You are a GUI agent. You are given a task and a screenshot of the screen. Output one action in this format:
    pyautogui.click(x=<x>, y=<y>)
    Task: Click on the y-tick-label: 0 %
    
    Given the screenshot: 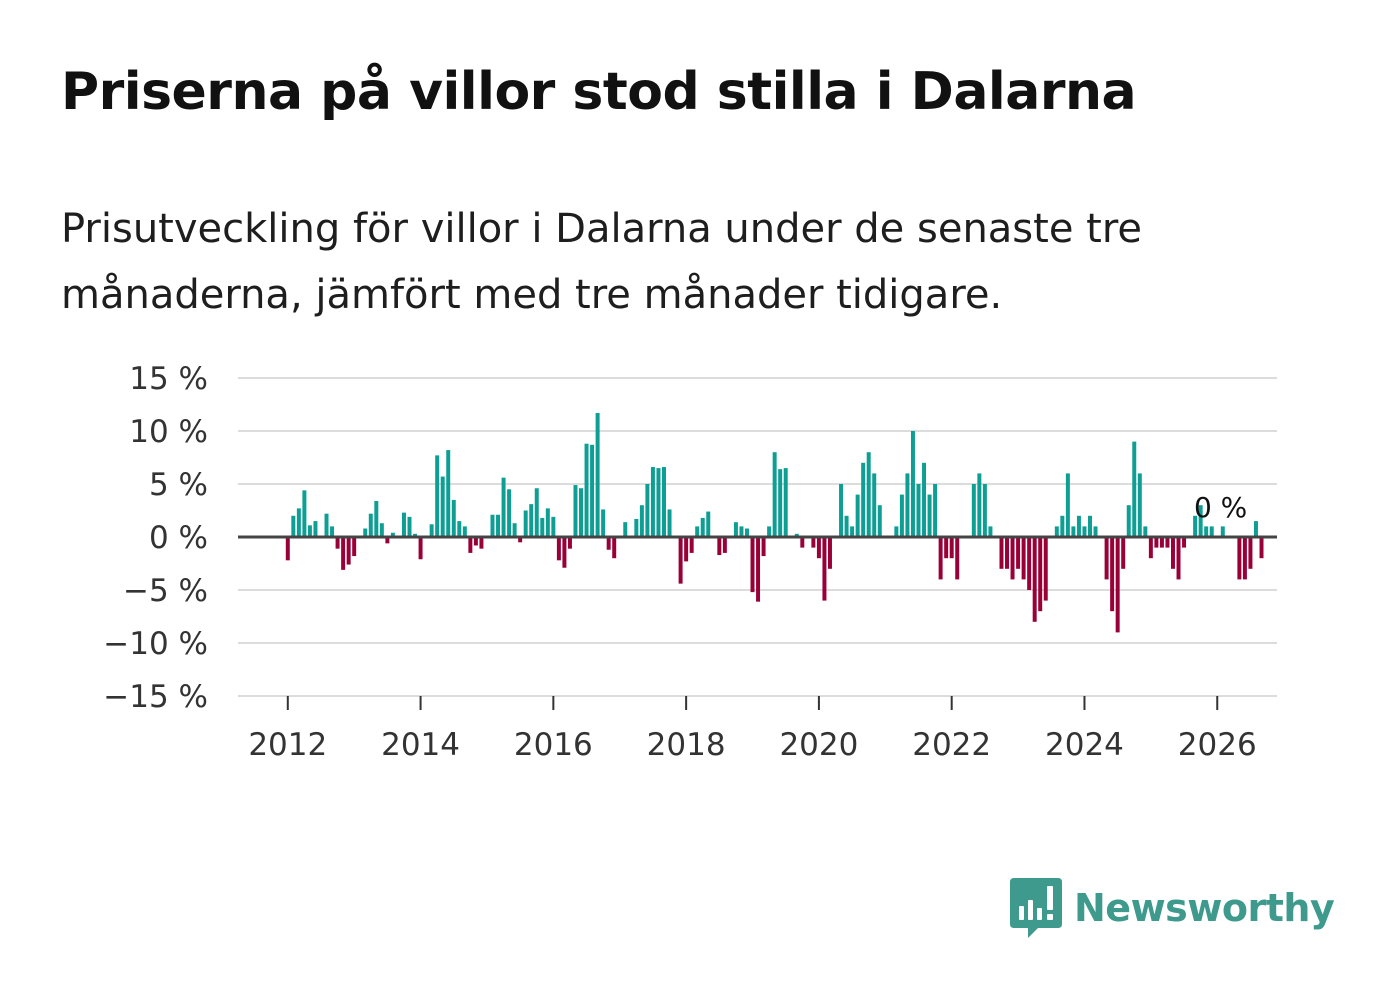 What is the action you would take?
    pyautogui.click(x=178, y=538)
    